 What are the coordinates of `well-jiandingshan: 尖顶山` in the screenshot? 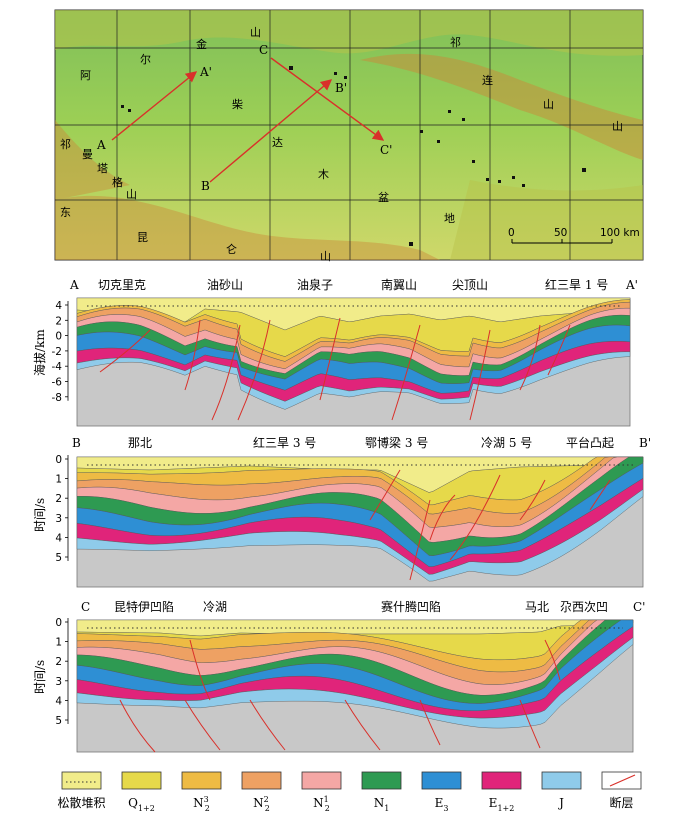 It's located at (470, 285).